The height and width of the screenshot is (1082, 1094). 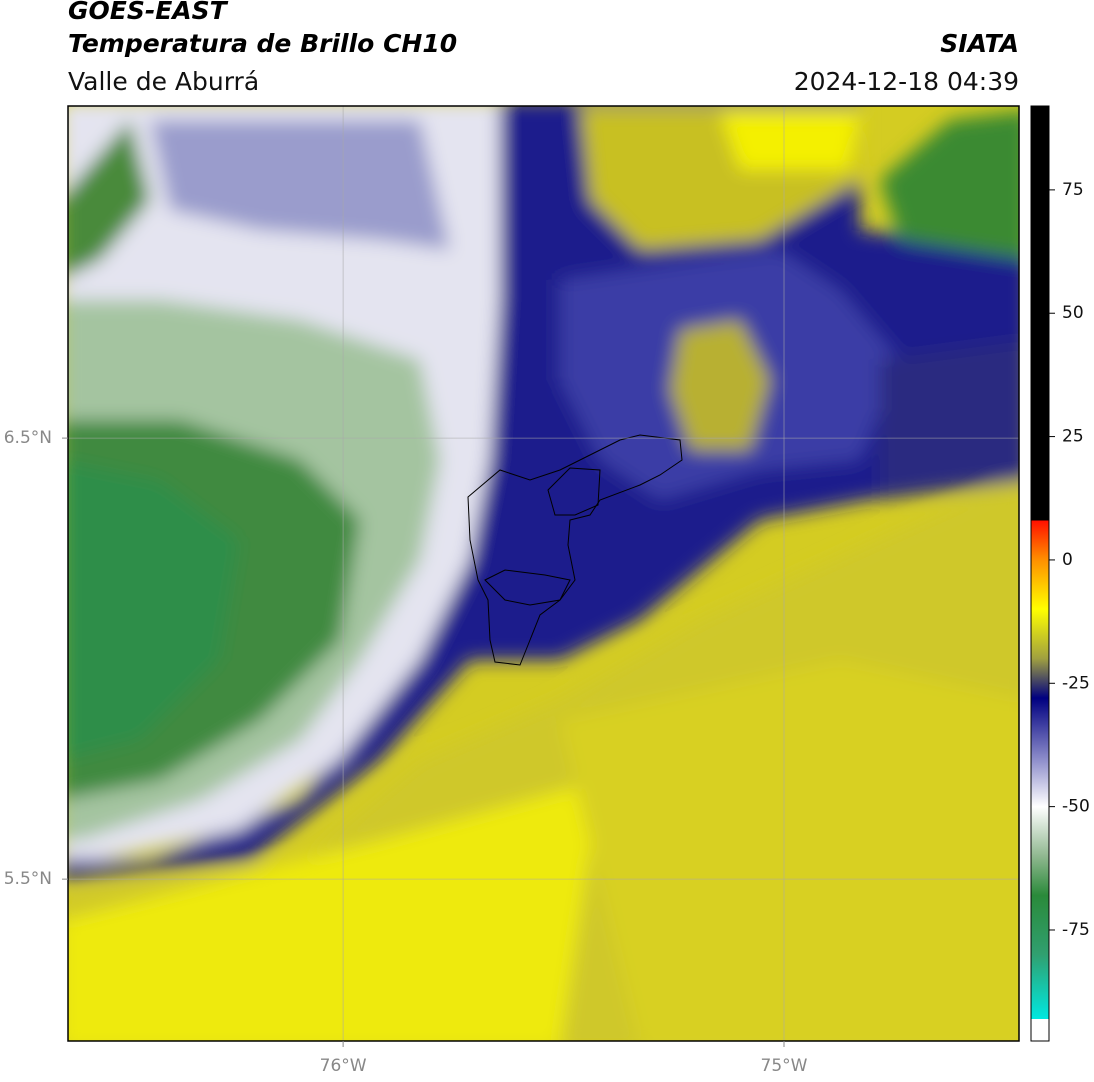 I want to click on lat-label: 6.5°N, so click(x=28, y=438).